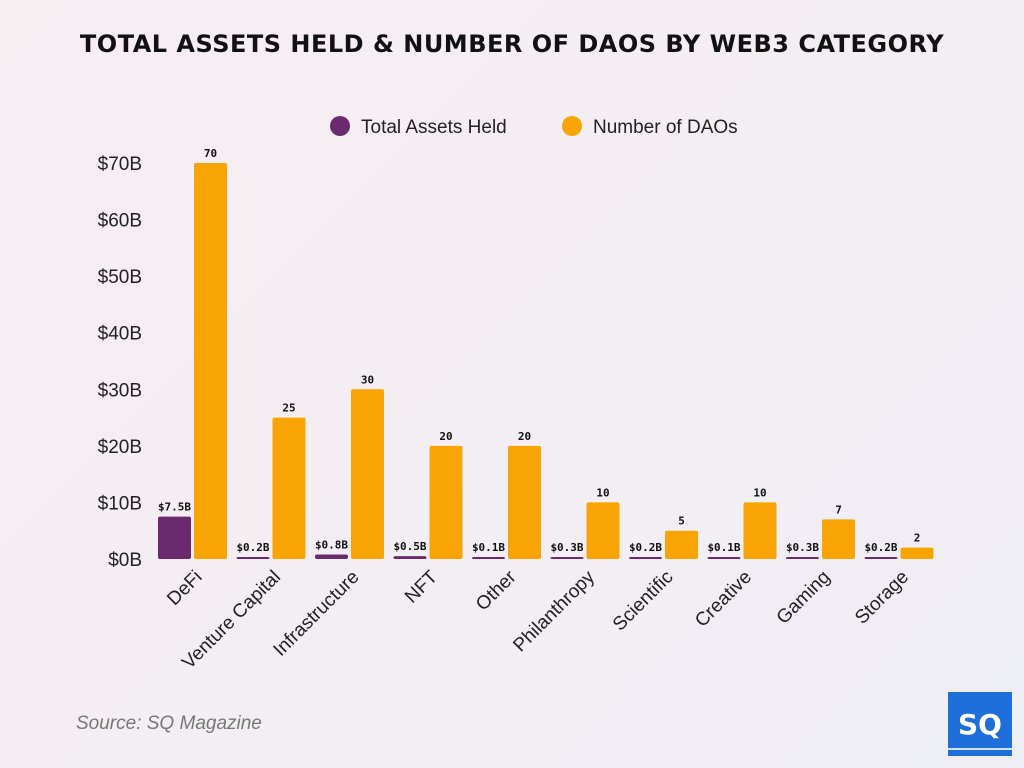 The image size is (1024, 768). I want to click on legend-label: Number of DAOs, so click(665, 127).